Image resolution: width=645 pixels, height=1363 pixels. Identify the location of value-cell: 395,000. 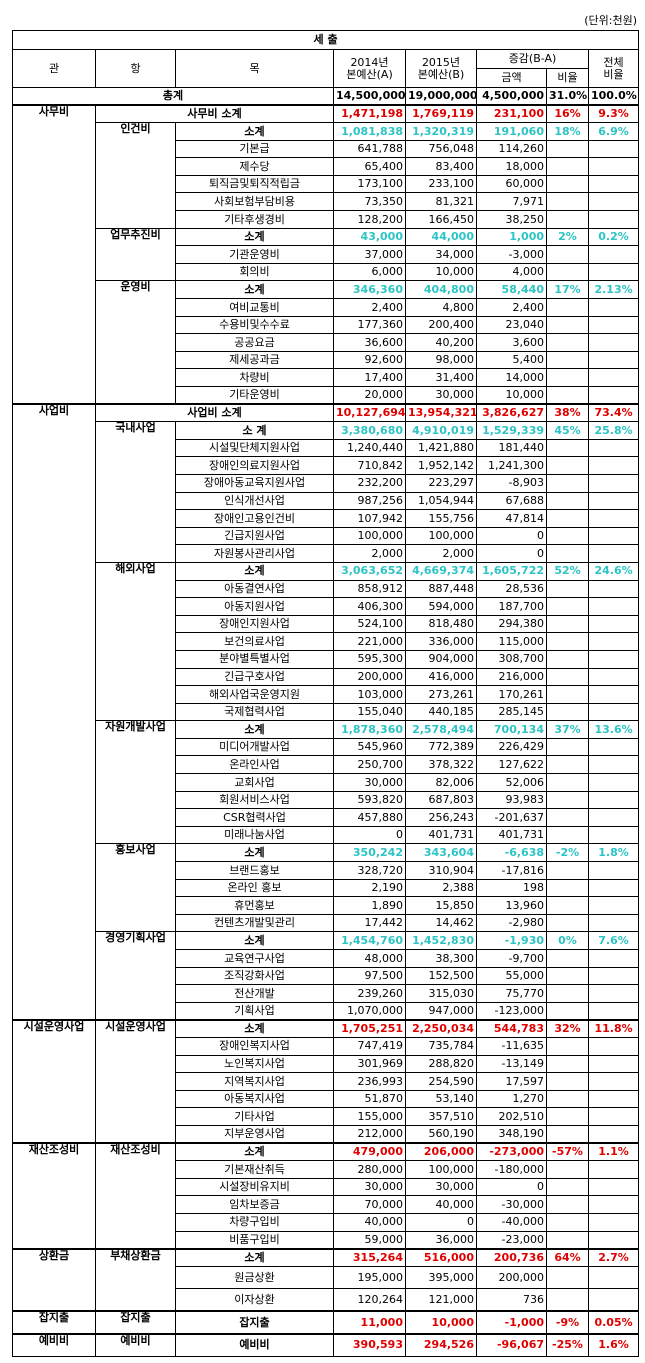
(441, 1277).